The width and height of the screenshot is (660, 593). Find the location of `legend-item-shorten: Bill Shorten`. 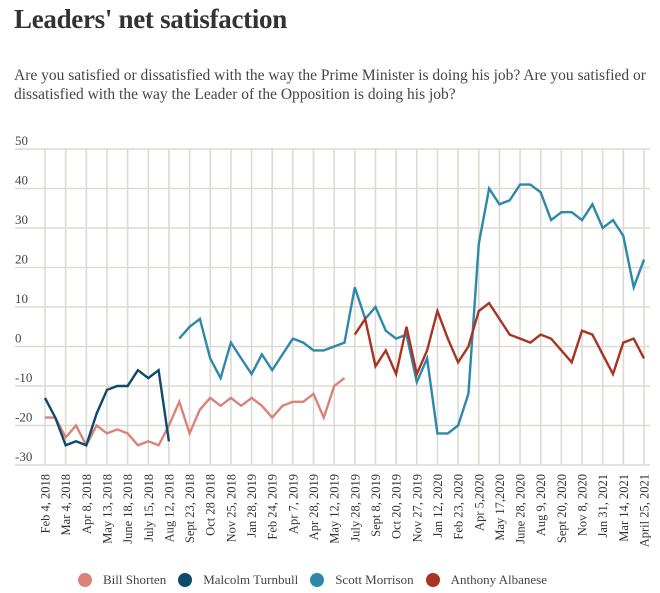

legend-item-shorten: Bill Shorten is located at coordinates (122, 580).